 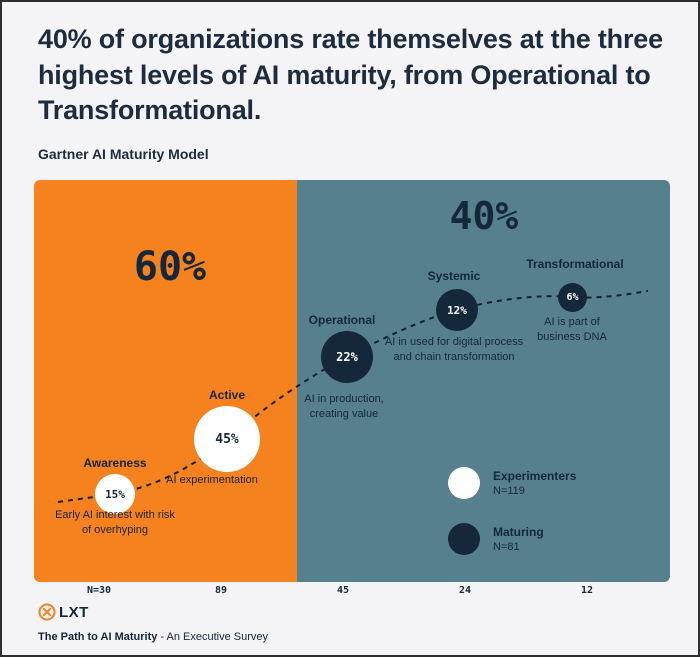 What do you see at coordinates (227, 395) in the screenshot?
I see `stage-label-active: Active` at bounding box center [227, 395].